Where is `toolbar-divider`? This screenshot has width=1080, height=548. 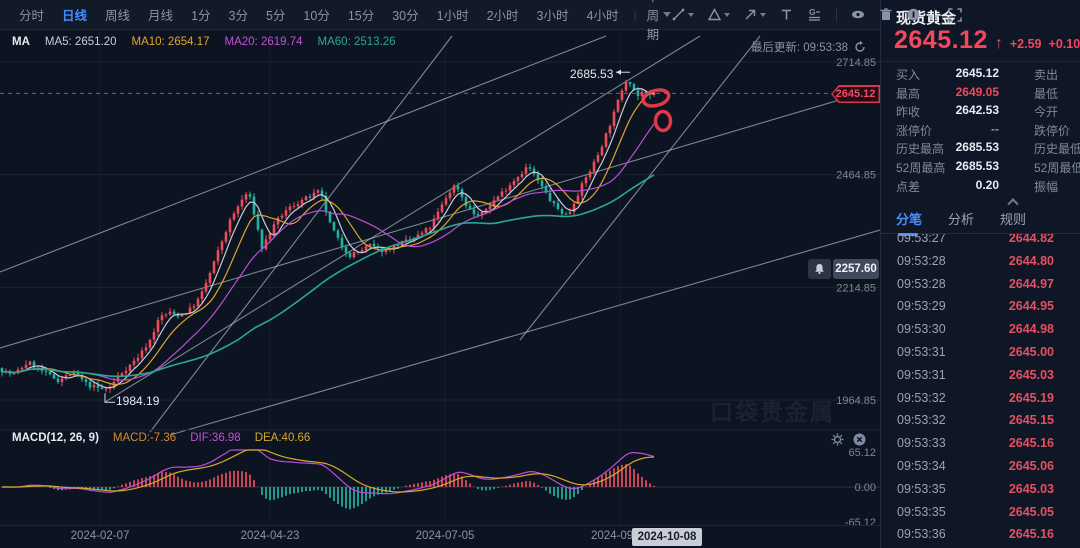 toolbar-divider is located at coordinates (837, 14).